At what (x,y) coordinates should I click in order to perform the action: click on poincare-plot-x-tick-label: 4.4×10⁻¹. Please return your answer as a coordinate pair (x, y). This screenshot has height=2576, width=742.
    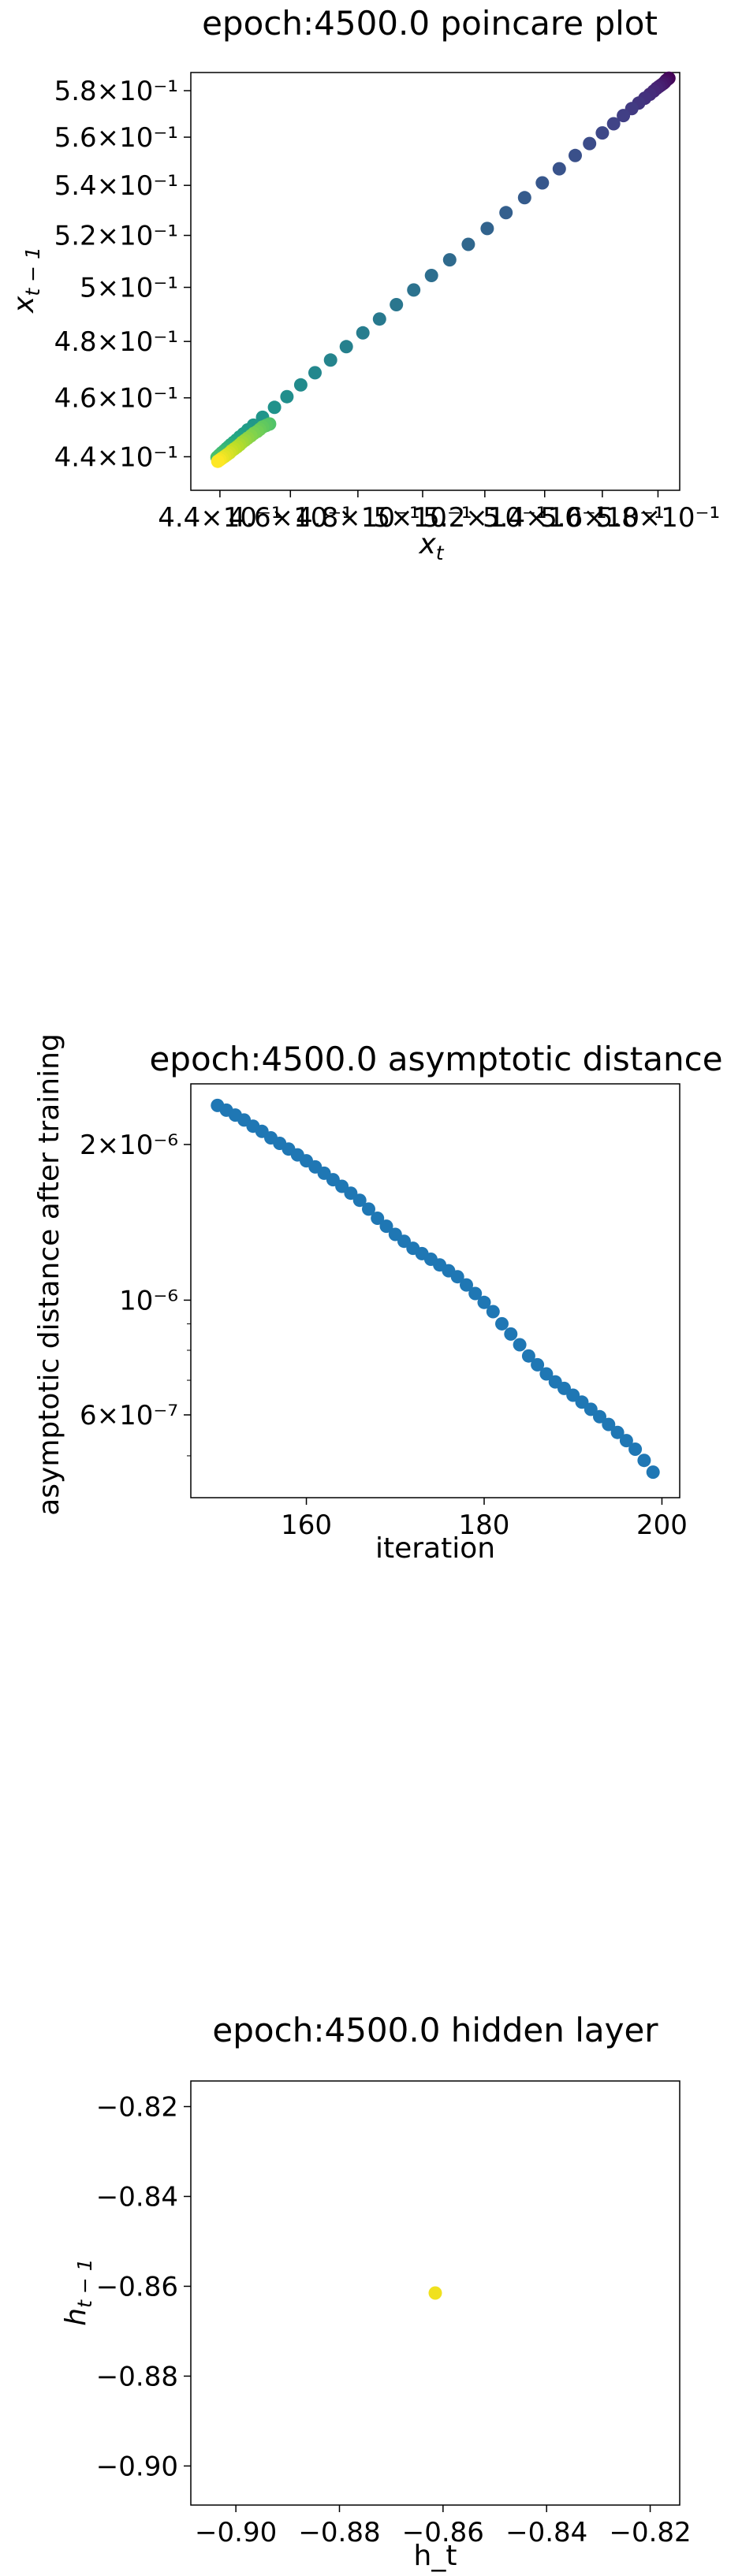
    Looking at the image, I should click on (220, 518).